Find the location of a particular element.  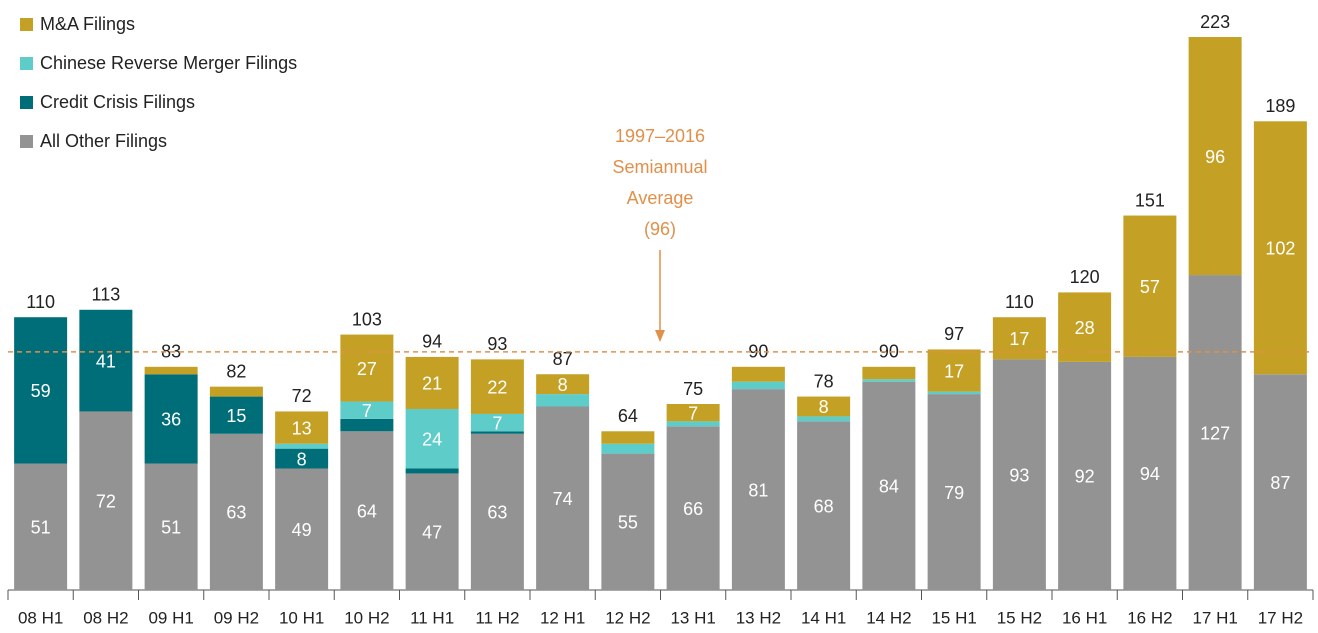

legend-label: M&A Filings is located at coordinates (87, 24).